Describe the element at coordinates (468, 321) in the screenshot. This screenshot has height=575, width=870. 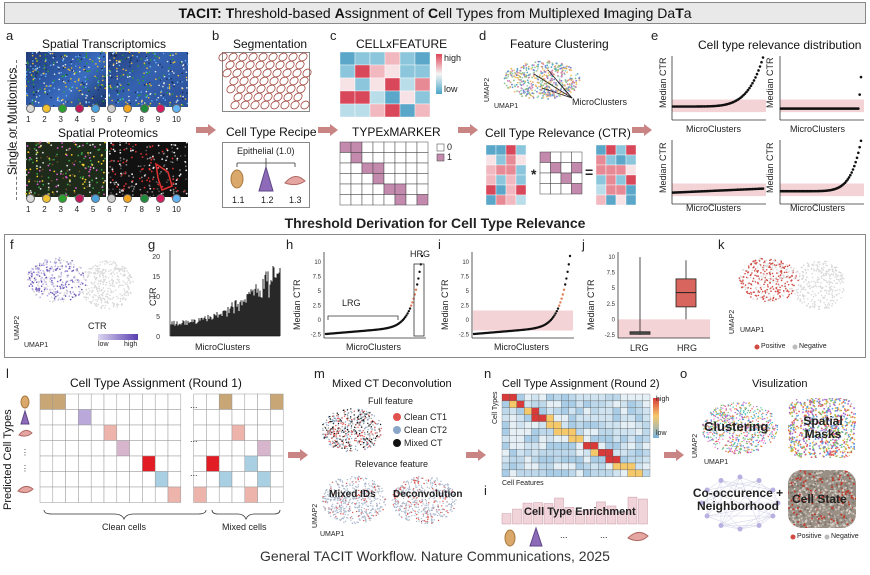
I see `ytick: 0` at that location.